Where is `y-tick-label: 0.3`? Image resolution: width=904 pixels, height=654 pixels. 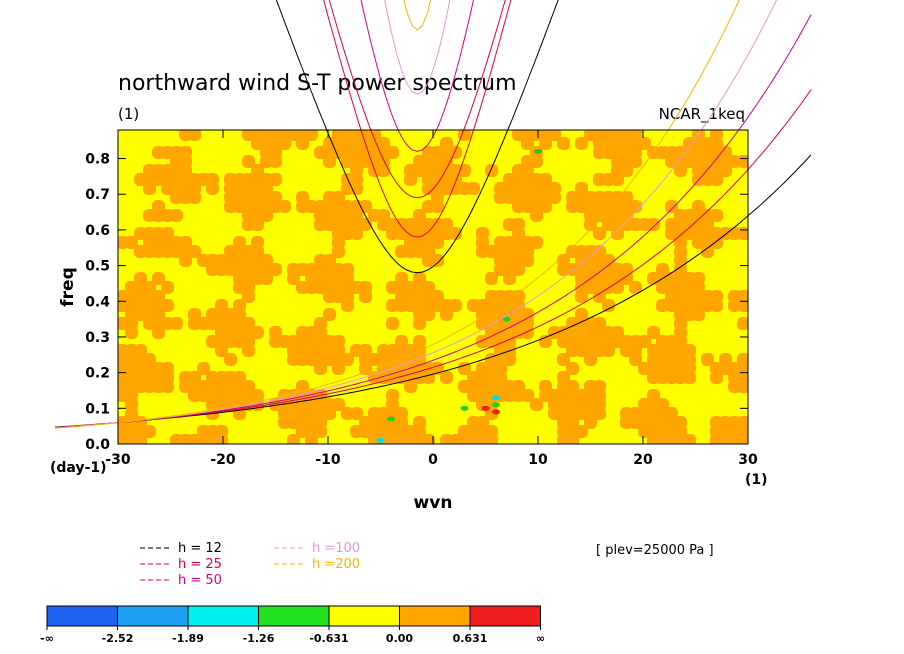
y-tick-label: 0.3 is located at coordinates (97, 338).